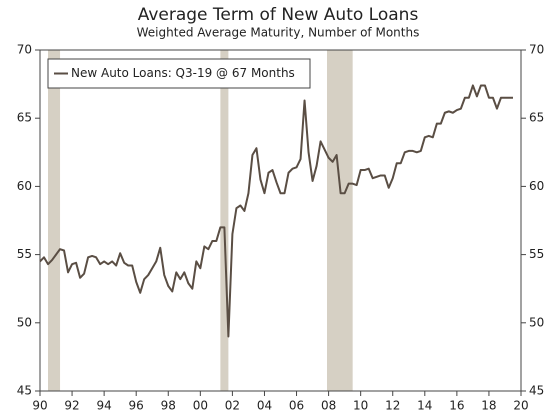 The image size is (556, 416). I want to click on x-tick-label: 06, so click(296, 406).